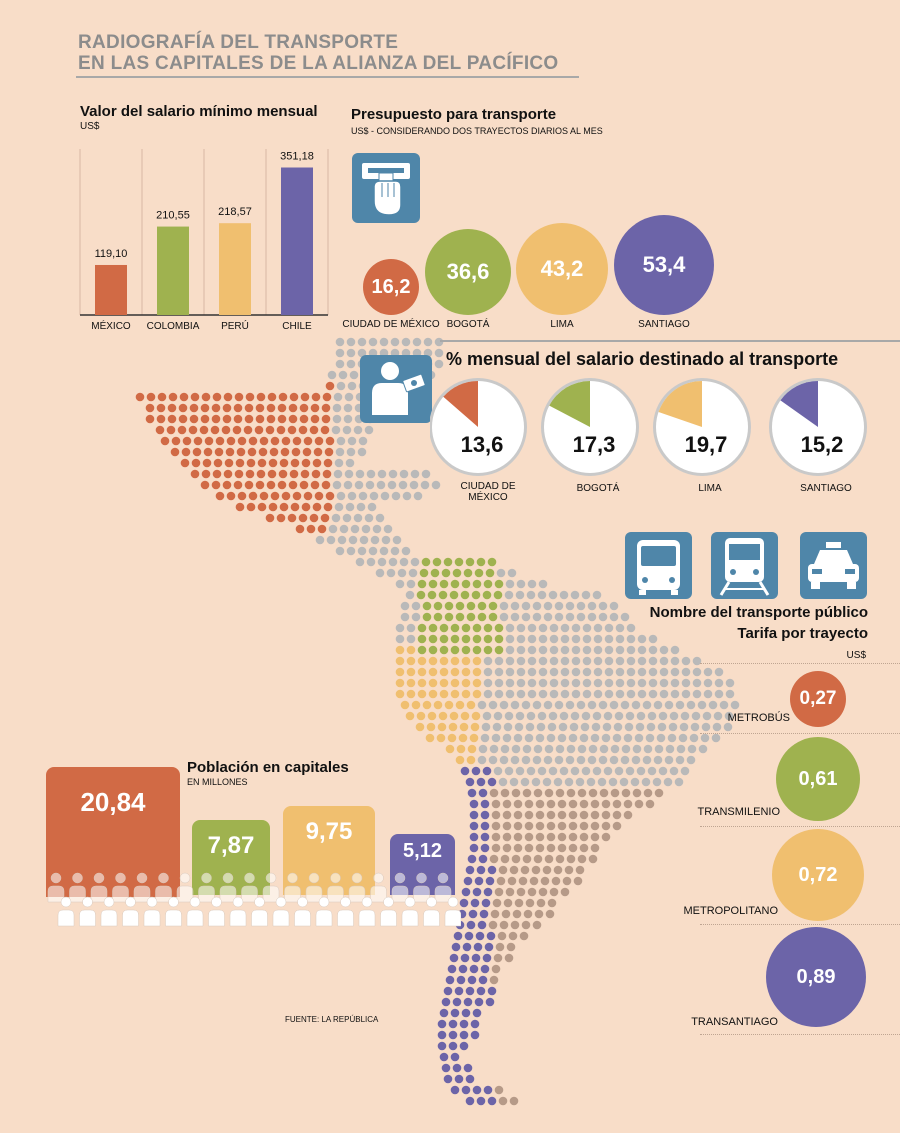 This screenshot has width=900, height=1133. What do you see at coordinates (758, 612) in the screenshot?
I see `transport-title: Nombre del transporte público` at bounding box center [758, 612].